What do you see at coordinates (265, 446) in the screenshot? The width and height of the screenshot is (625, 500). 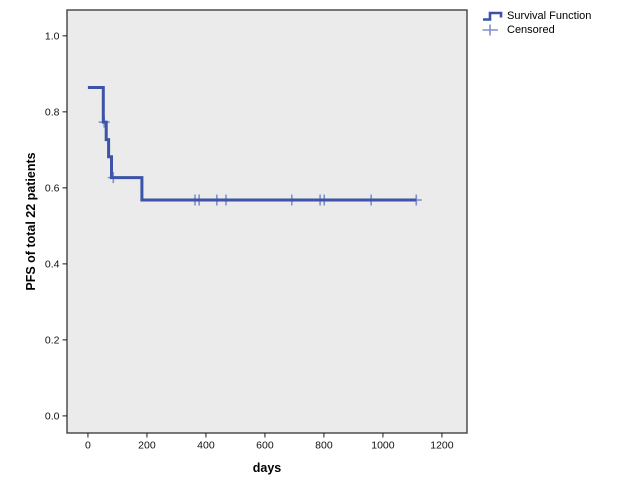 I see `x-tick-label: 600` at bounding box center [265, 446].